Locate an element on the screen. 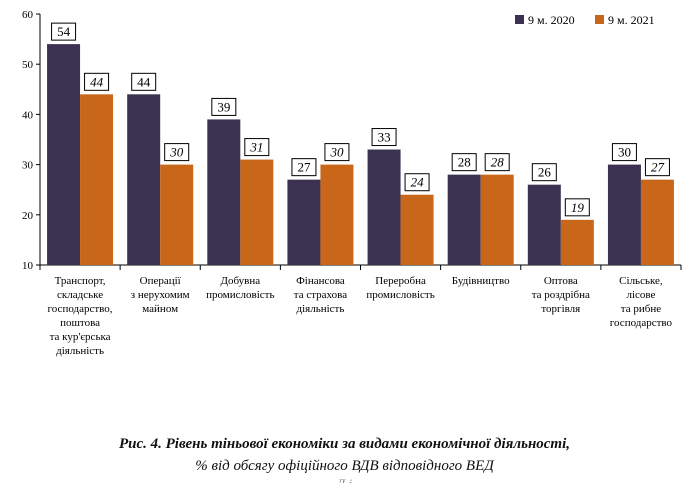  x-category-label: Сільське, is located at coordinates (641, 281).